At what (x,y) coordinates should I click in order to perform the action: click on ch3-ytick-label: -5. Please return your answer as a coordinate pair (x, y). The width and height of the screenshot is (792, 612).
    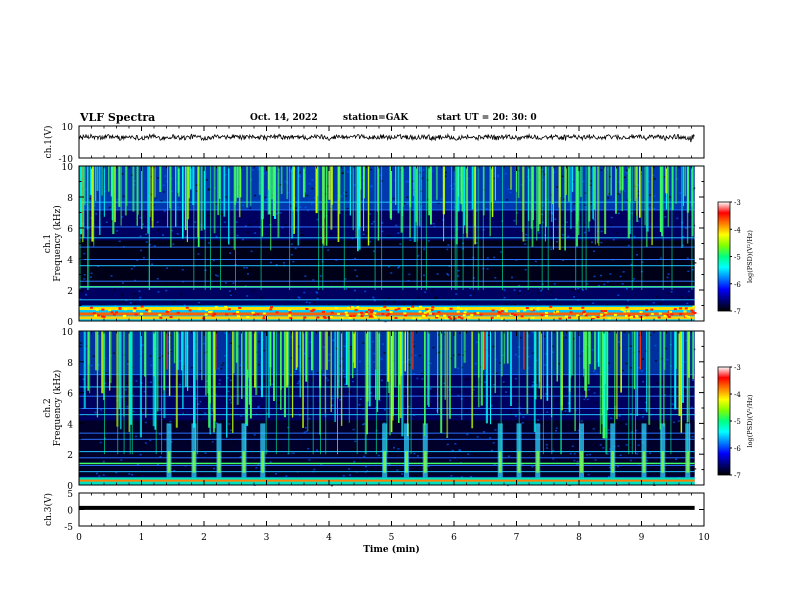
    Looking at the image, I should click on (68, 528).